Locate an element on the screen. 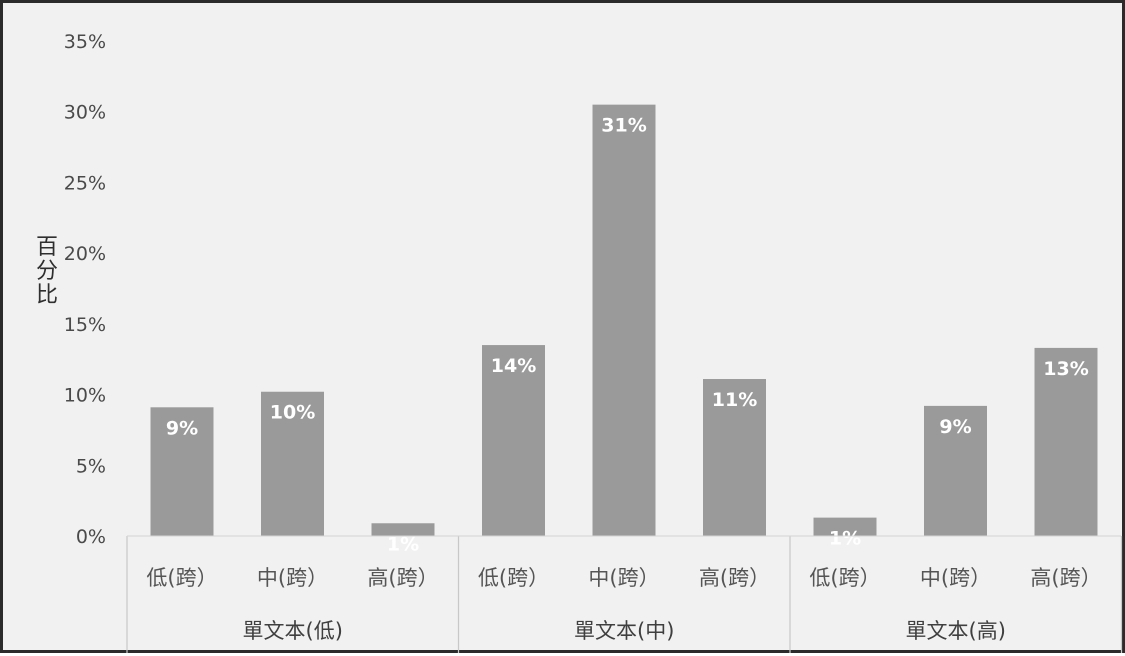 The width and height of the screenshot is (1125, 656). group-label: 單文本(高) is located at coordinates (956, 631).